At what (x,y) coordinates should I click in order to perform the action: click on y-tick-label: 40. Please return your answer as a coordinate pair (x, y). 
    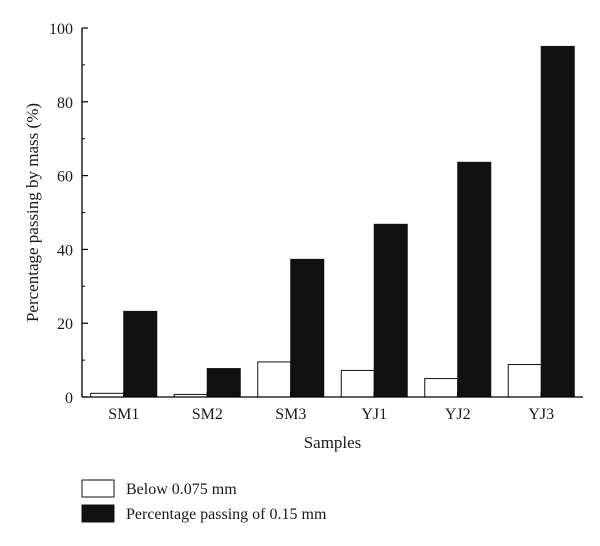
    Looking at the image, I should click on (65, 250).